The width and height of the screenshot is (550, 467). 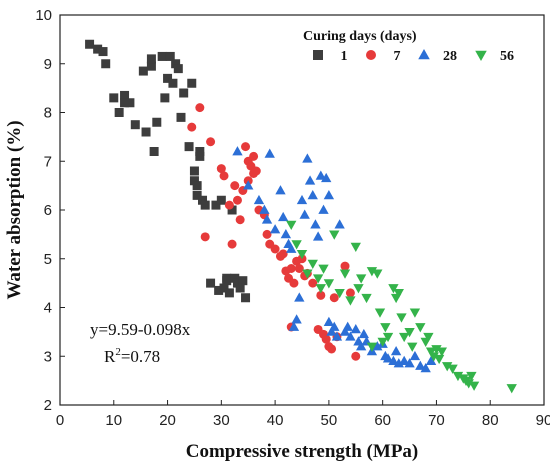 What do you see at coordinates (110, 356) in the screenshot?
I see `r-squared-prefix: R` at bounding box center [110, 356].